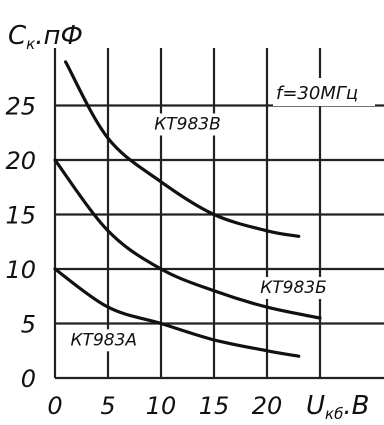  I want to click on y-axis-title: Cк.пФ, so click(45, 37).